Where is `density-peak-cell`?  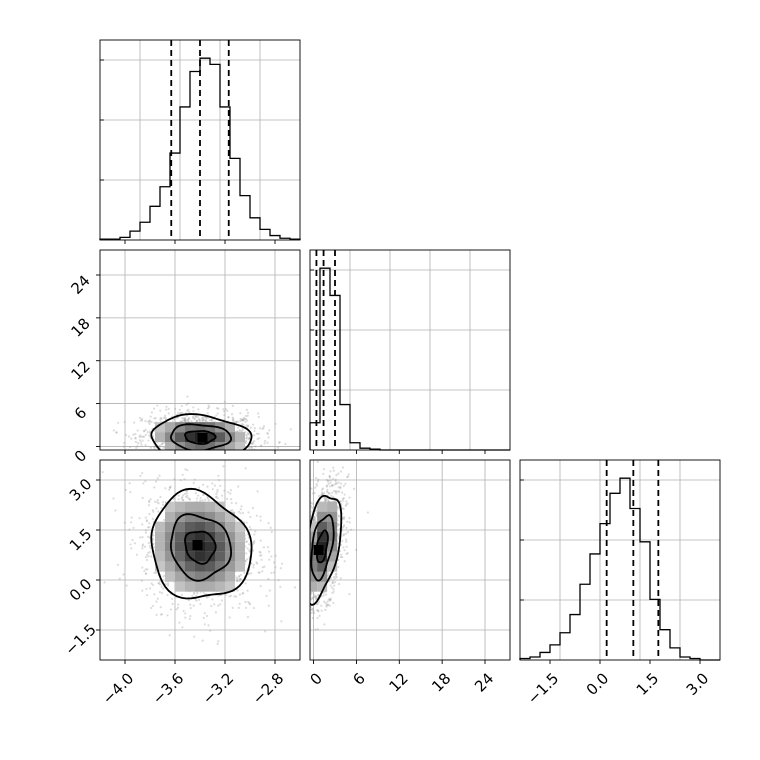 density-peak-cell is located at coordinates (202, 437).